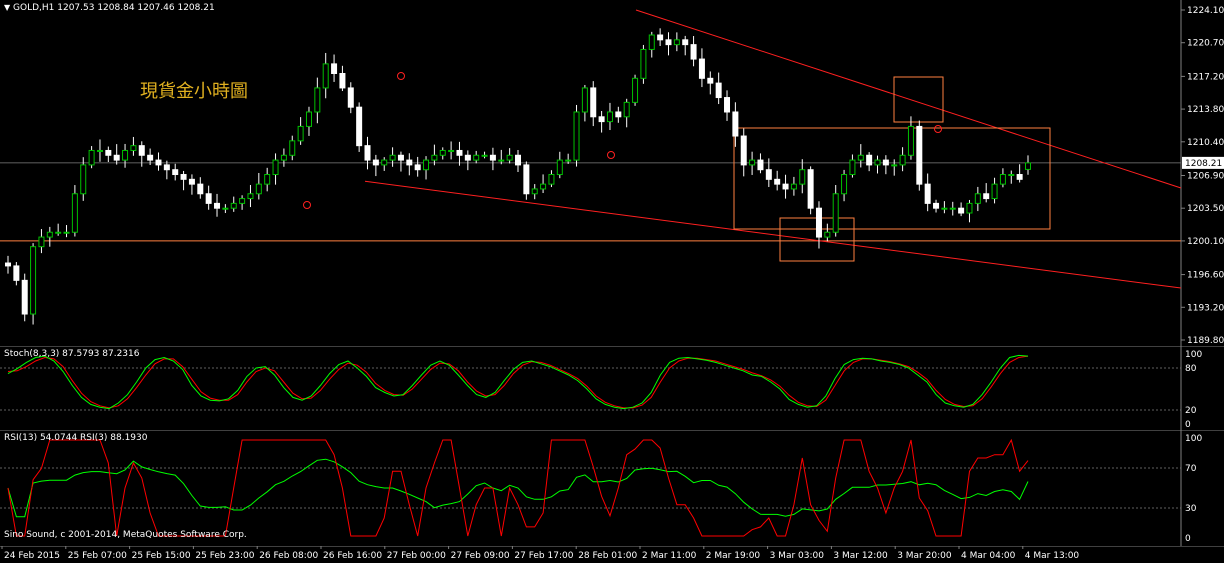 Image resolution: width=1224 pixels, height=563 pixels. Describe the element at coordinates (669, 556) in the screenshot. I see `time-tick-label: 2 Mar 11:00` at that location.